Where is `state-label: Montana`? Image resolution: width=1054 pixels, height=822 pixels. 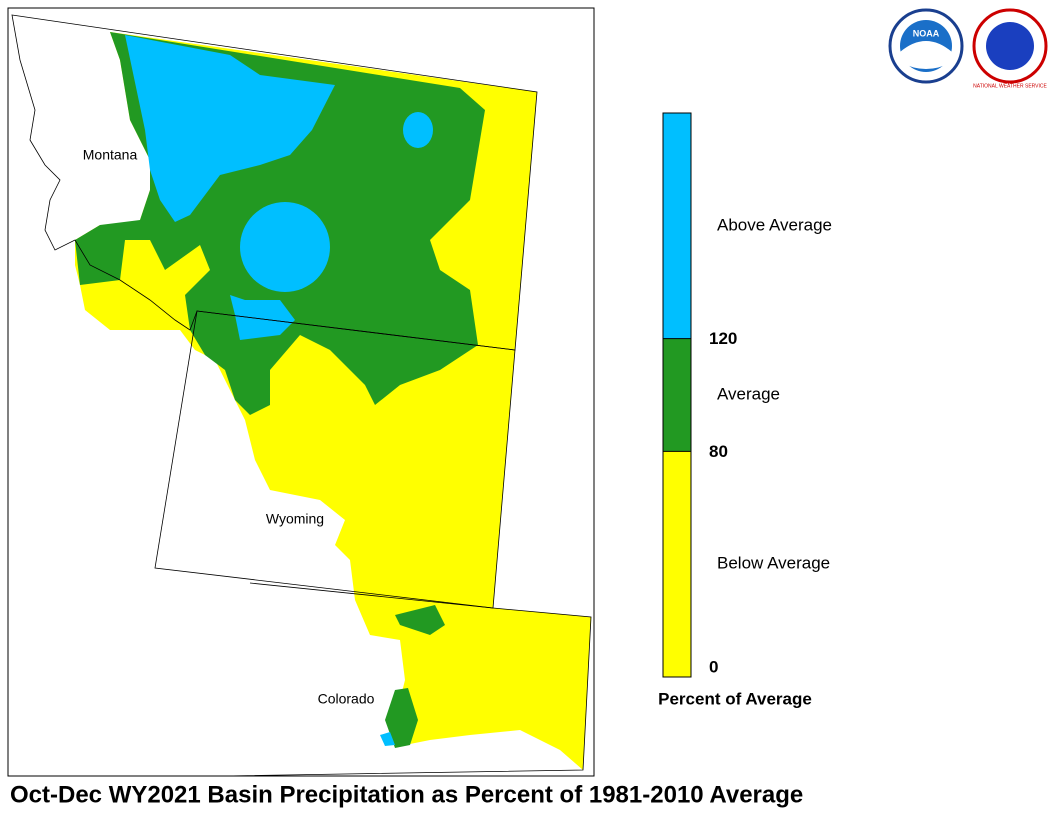 state-label: Montana is located at coordinates (110, 155).